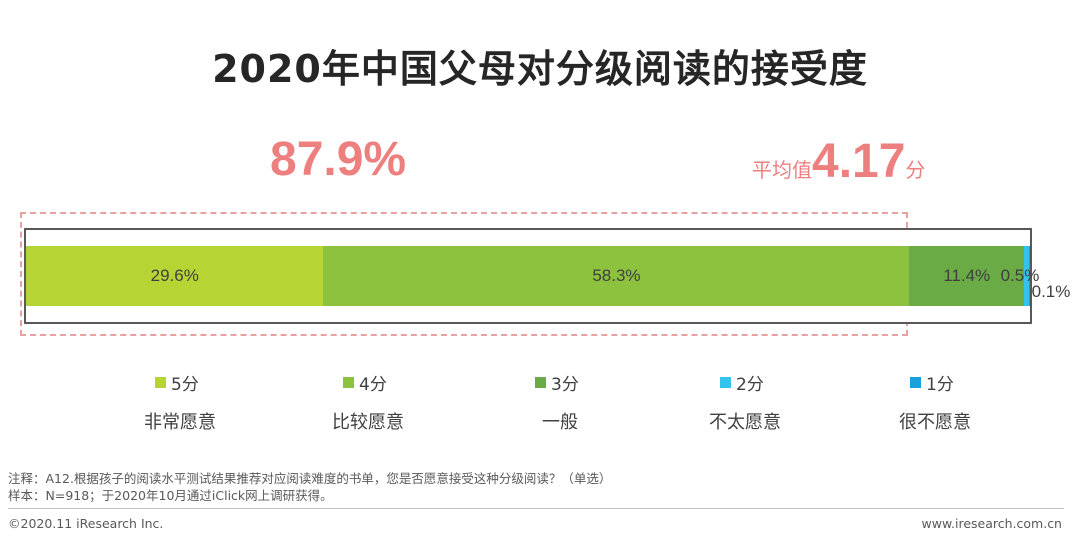  What do you see at coordinates (750, 385) in the screenshot?
I see `legend-score: 2分` at bounding box center [750, 385].